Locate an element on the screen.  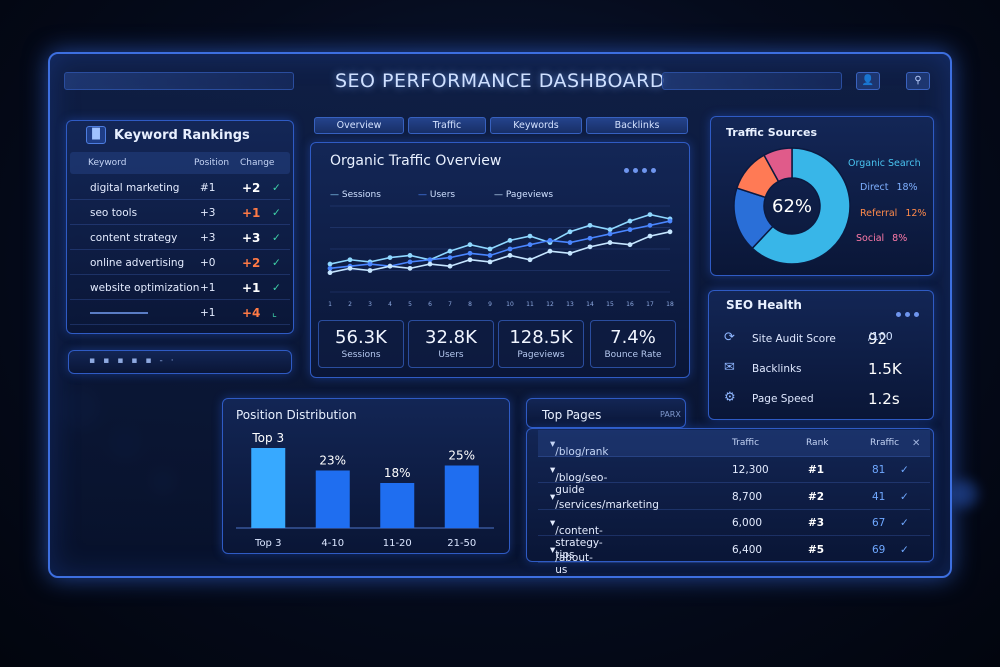
top-pages-filter: PARX is located at coordinates (670, 414).